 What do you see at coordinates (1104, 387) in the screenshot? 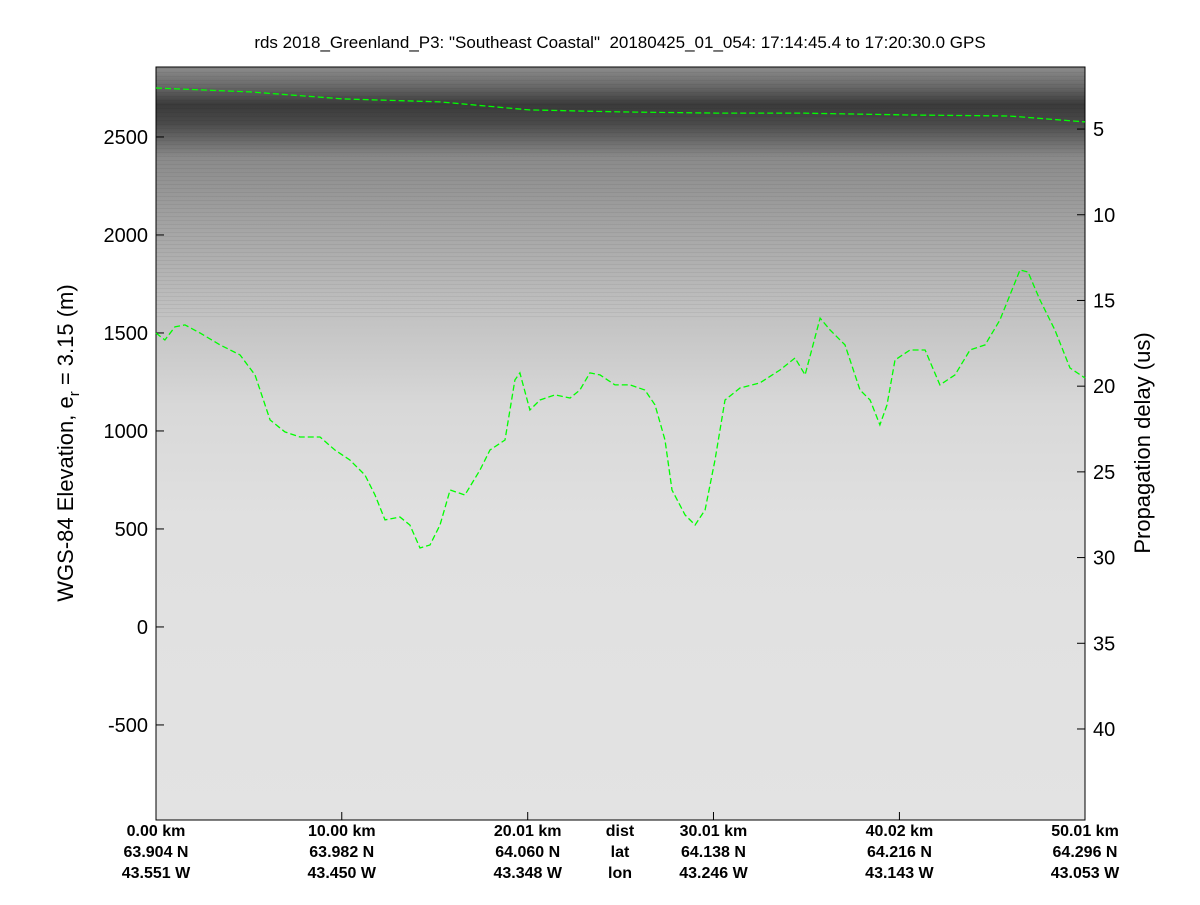
I see `y2-tick-label: 20` at bounding box center [1104, 387].